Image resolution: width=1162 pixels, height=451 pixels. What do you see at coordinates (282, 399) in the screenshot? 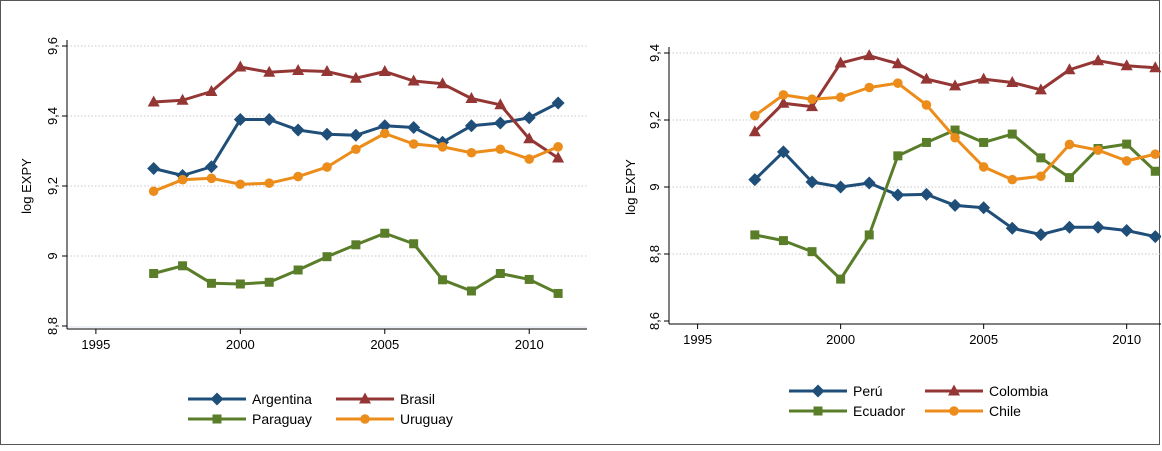
I see `left-legend-label: Argentina` at bounding box center [282, 399].